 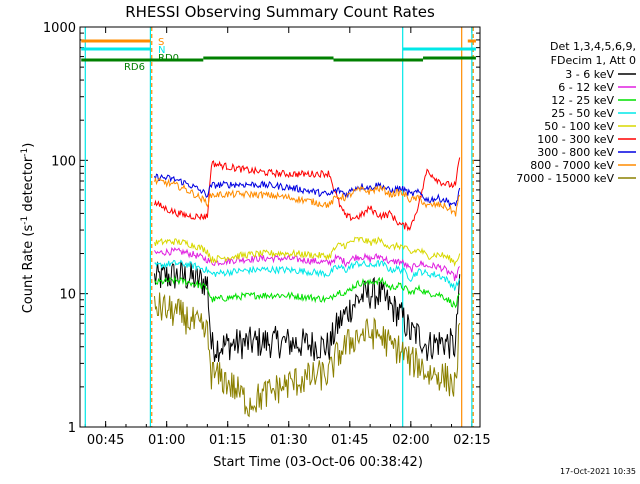 What do you see at coordinates (579, 126) in the screenshot?
I see `legend-label-4: 50 - 100 keV` at bounding box center [579, 126].